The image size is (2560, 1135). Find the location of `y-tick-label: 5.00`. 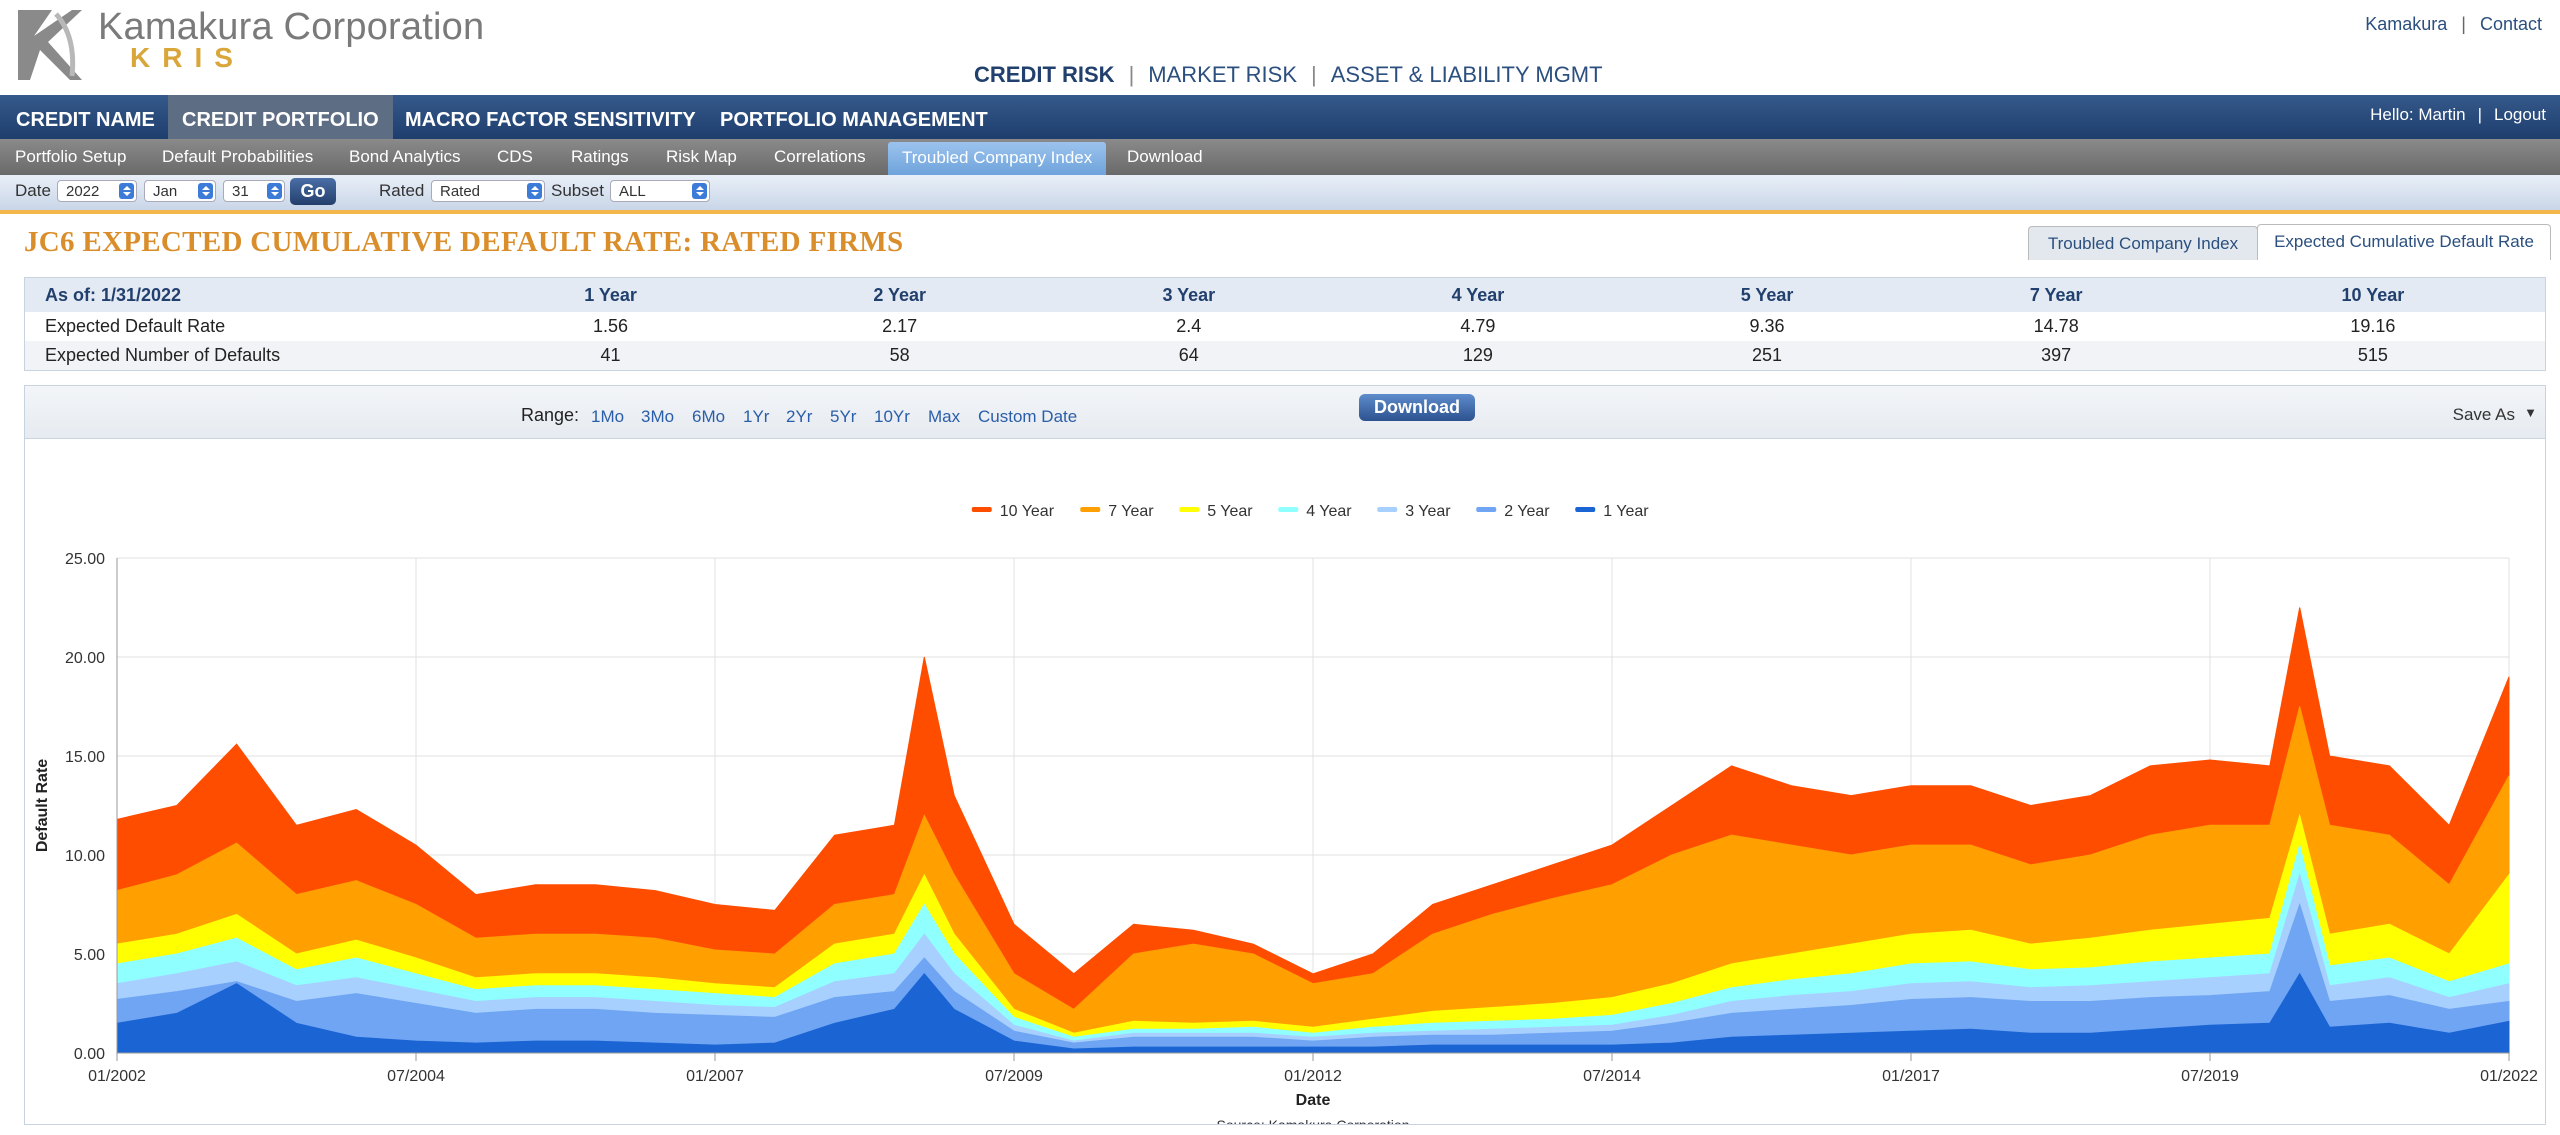

y-tick-label: 5.00 is located at coordinates (89, 955).